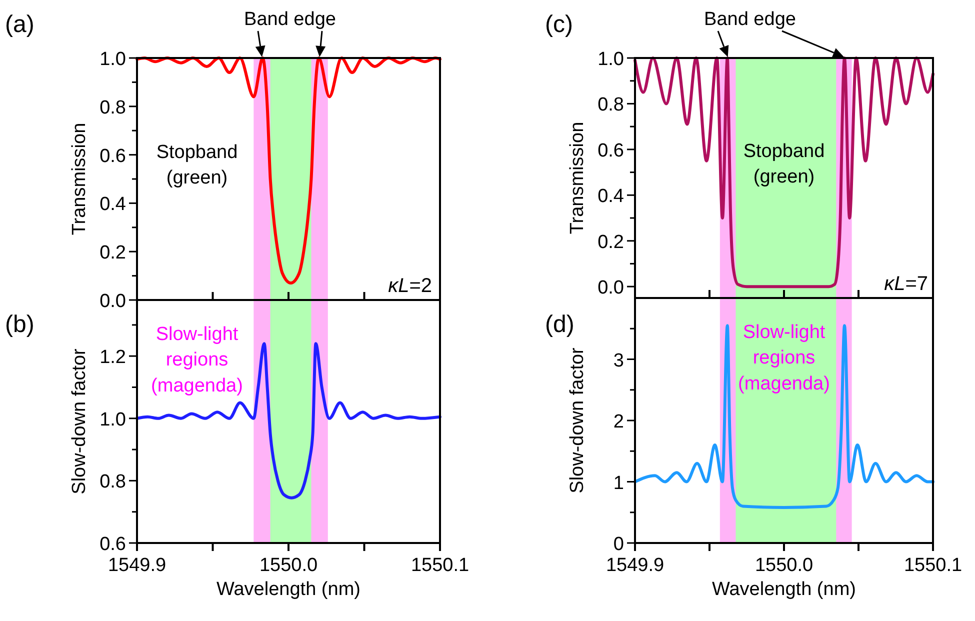 This screenshot has width=975, height=621. Describe the element at coordinates (906, 284) in the screenshot. I see `annotation: κL=7` at that location.